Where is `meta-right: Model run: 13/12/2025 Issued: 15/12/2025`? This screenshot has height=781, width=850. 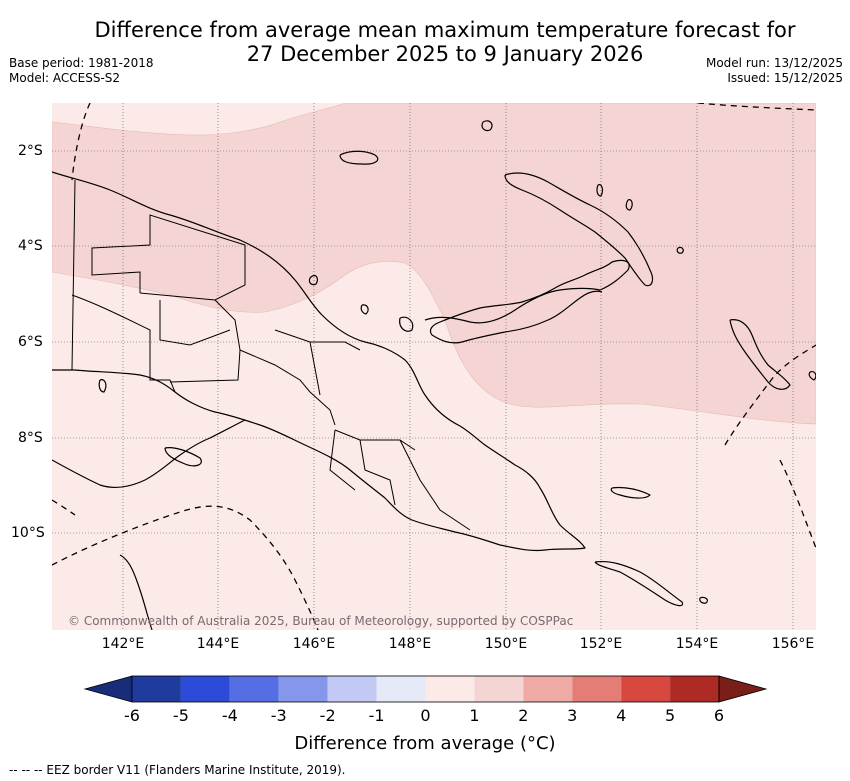 meta-right: Model run: 13/12/2025 Issued: 15/12/2025 is located at coordinates (774, 71).